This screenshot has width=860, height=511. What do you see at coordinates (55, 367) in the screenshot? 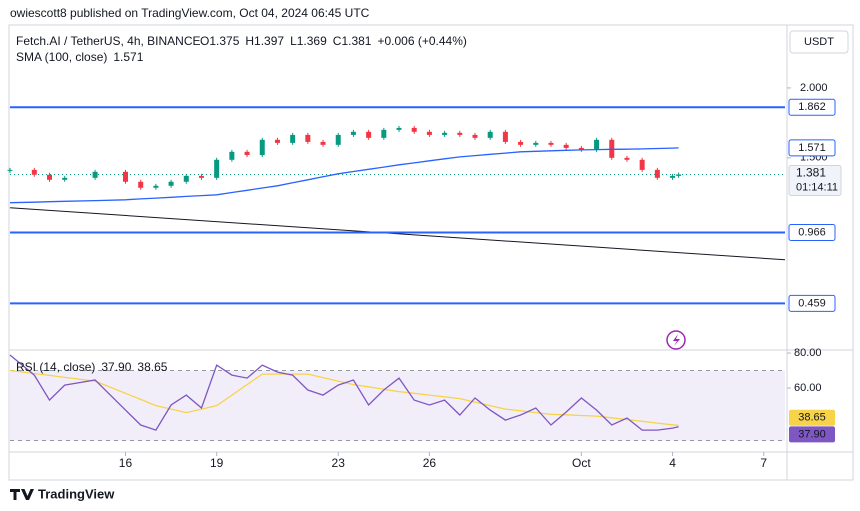
I see `legend-rsi: RSI (14, close)` at bounding box center [55, 367].